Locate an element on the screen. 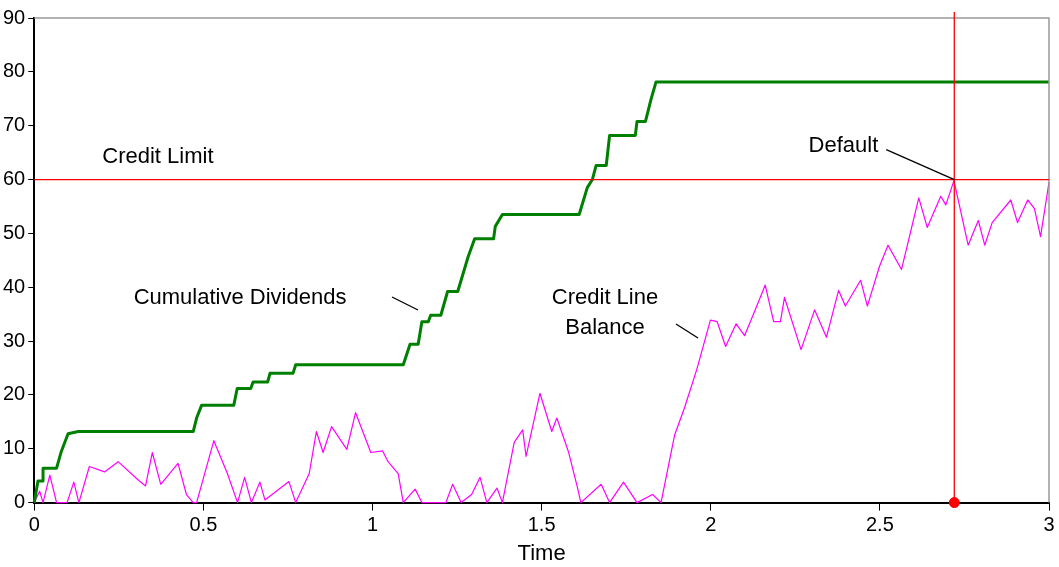  ref-line-label: Credit Limit is located at coordinates (158, 155).